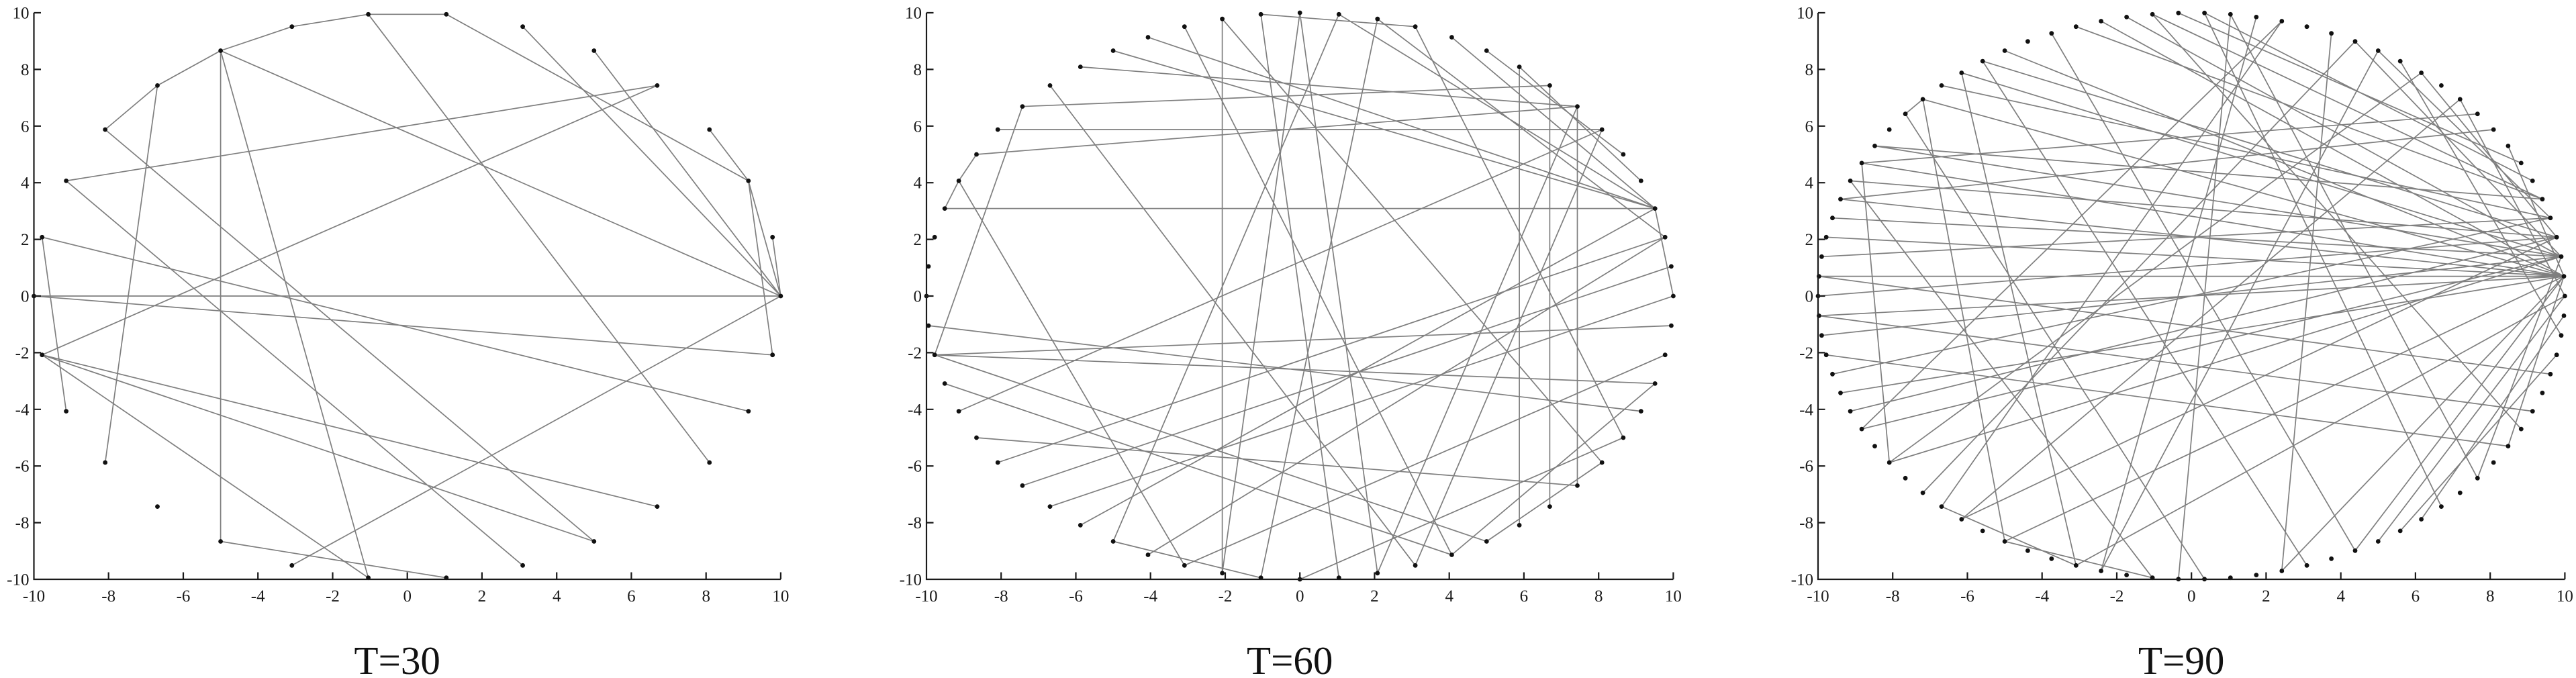 This screenshot has width=2576, height=678. I want to click on svg-text: T=30, so click(397, 657).